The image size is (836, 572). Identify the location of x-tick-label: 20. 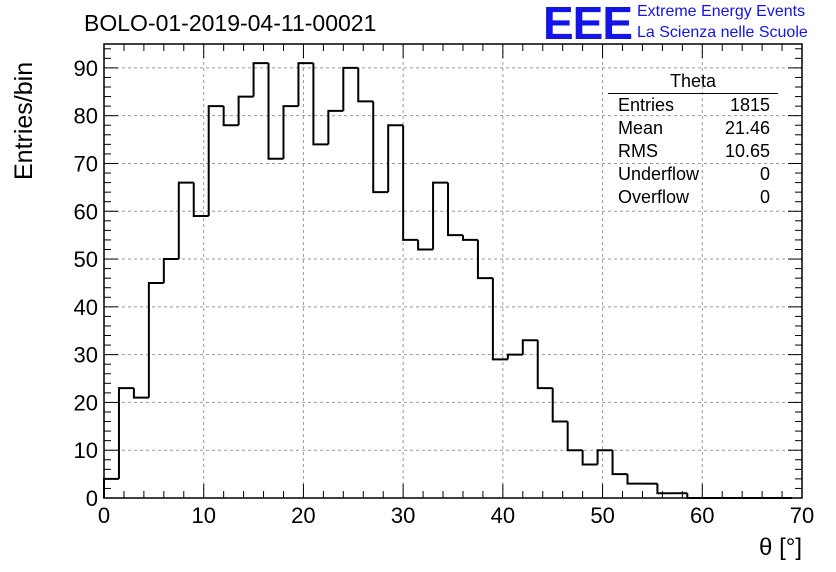
(303, 515).